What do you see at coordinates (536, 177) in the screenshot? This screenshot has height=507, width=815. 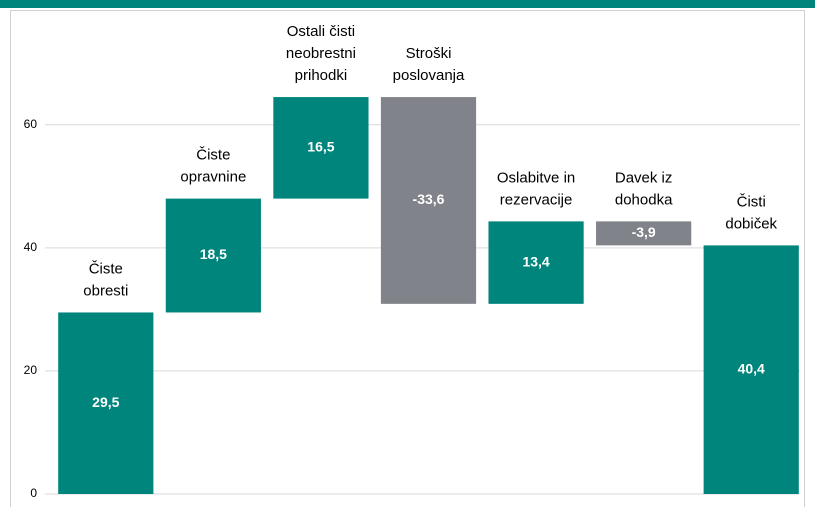 I see `category-label: Oslabitve in` at bounding box center [536, 177].